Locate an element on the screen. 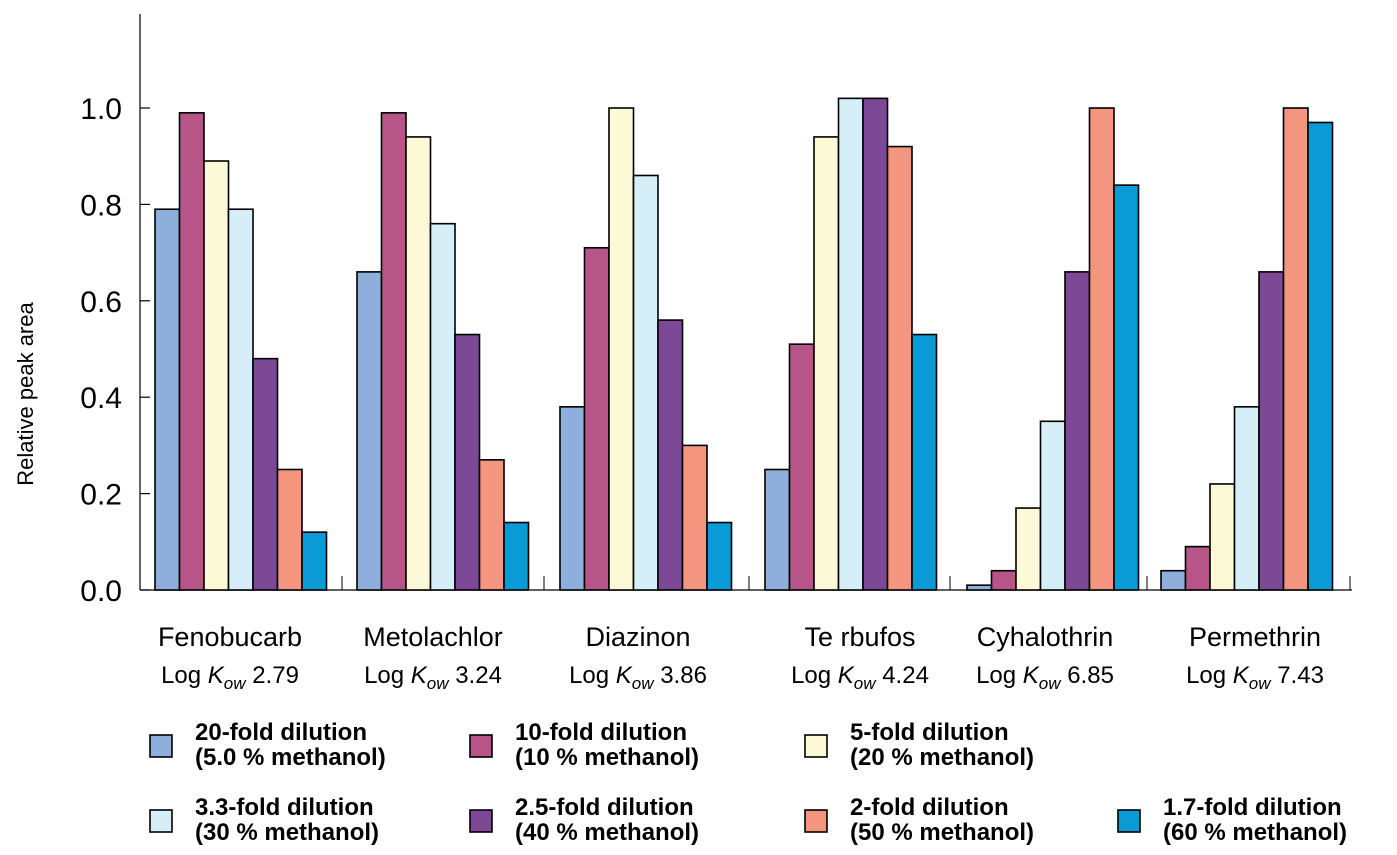 The image size is (1397, 855). legend-label-sub: (5.0 % methanol) is located at coordinates (290, 757).